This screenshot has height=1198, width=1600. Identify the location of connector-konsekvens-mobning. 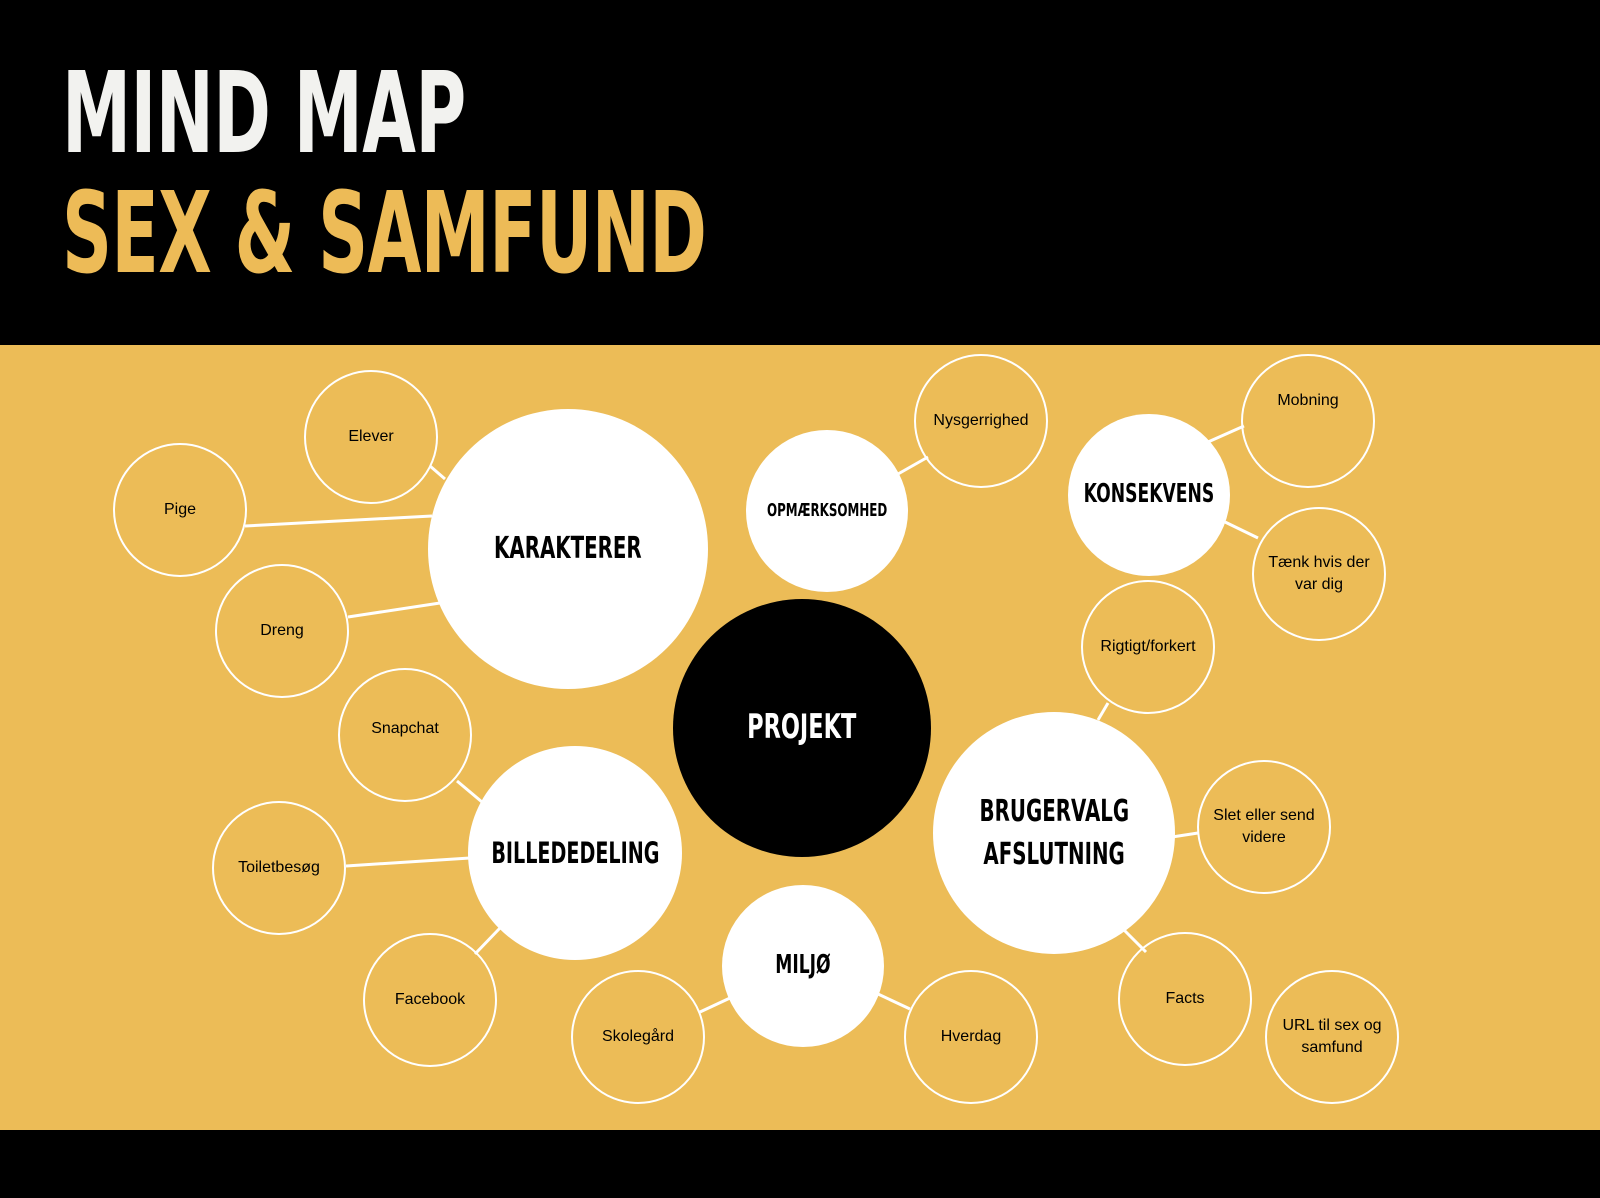
(1226, 434).